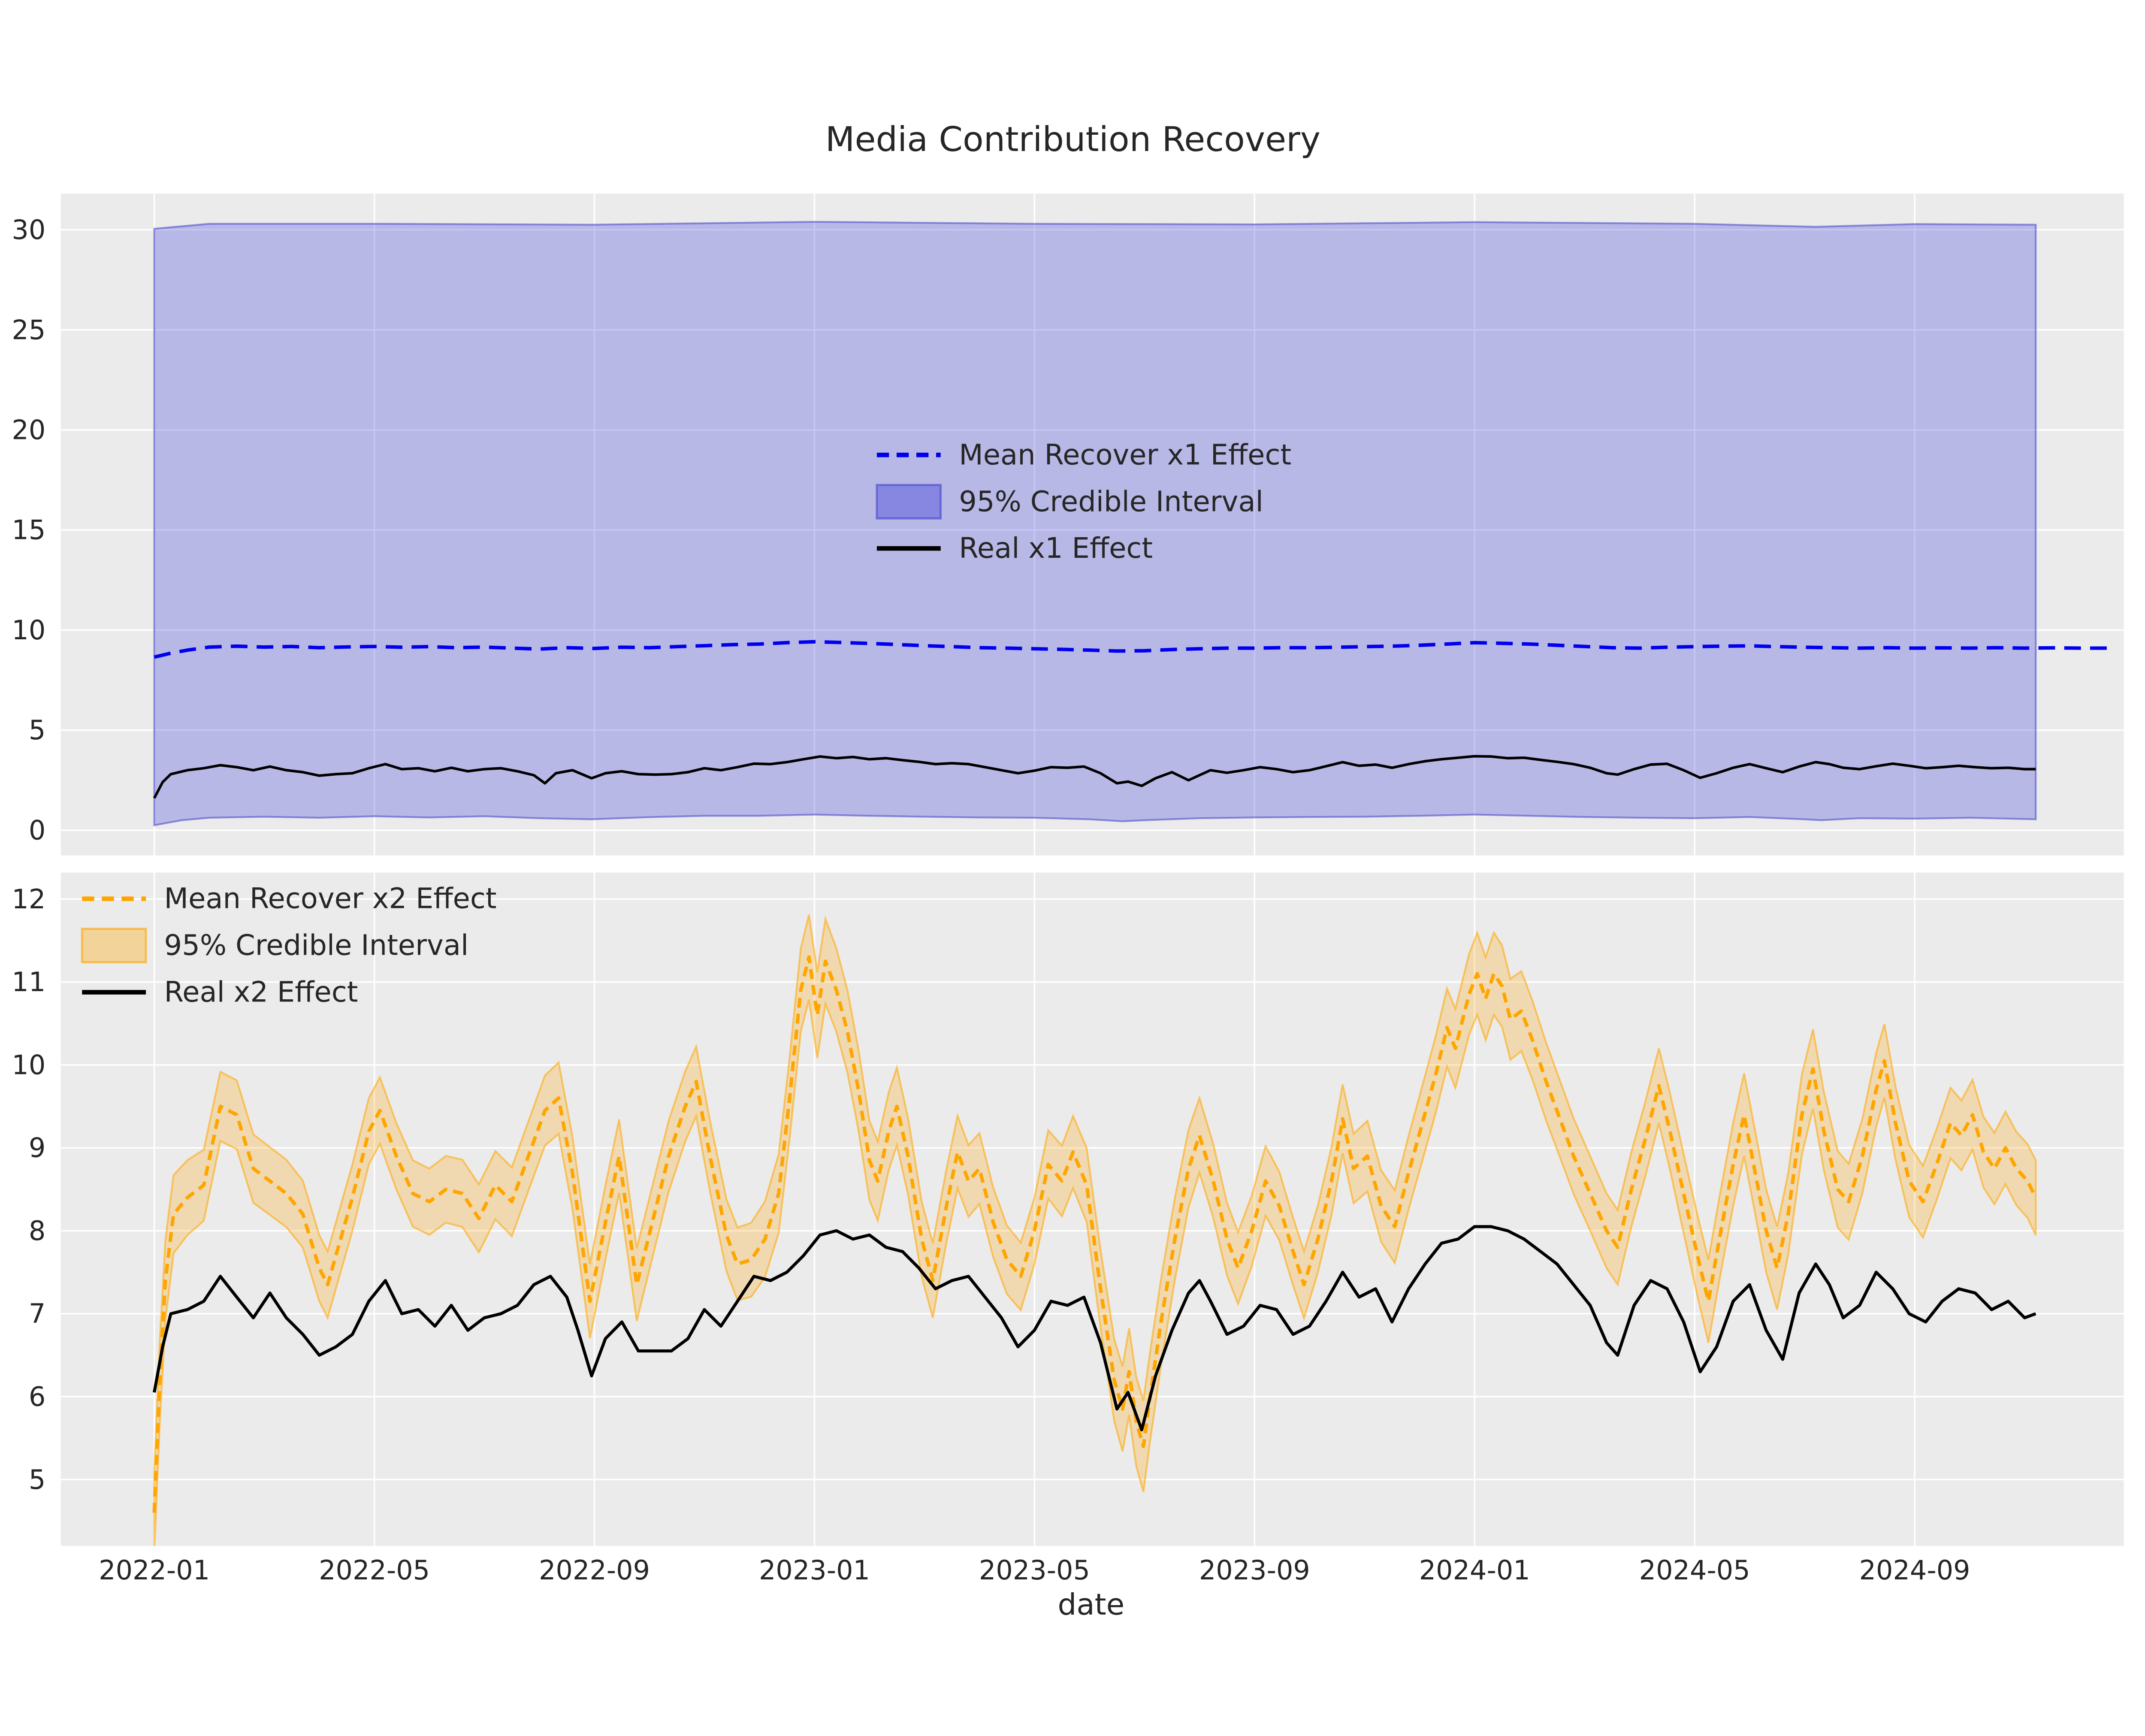 This screenshot has height=1736, width=2145. Describe the element at coordinates (1091, 1605) in the screenshot. I see `x-axis-label: date` at that location.